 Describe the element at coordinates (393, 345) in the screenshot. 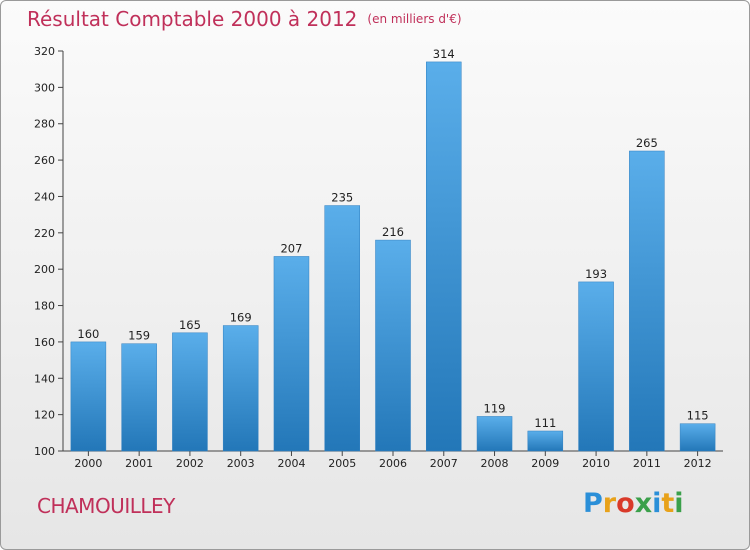

I see `bar-2006` at that location.